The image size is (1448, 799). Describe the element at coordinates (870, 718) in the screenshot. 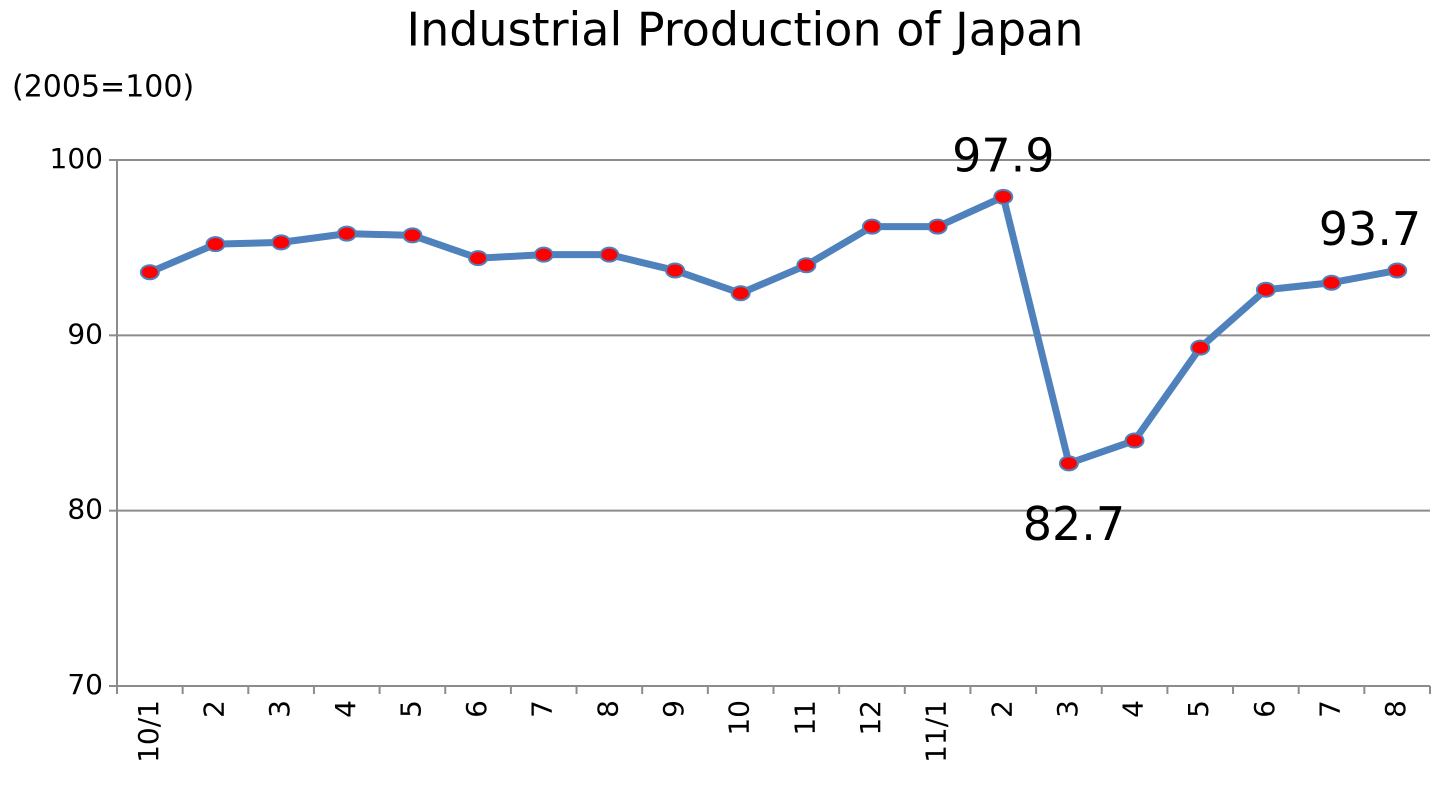

I see `x-tick-label: 12` at that location.